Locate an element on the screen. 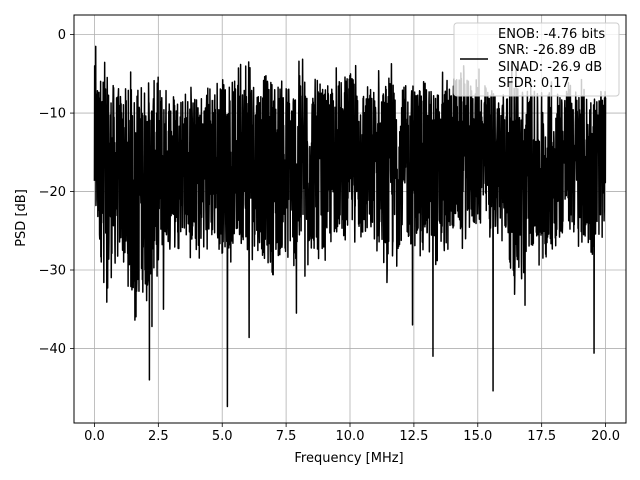 This screenshot has width=640, height=480. legend-box is located at coordinates (536, 59).